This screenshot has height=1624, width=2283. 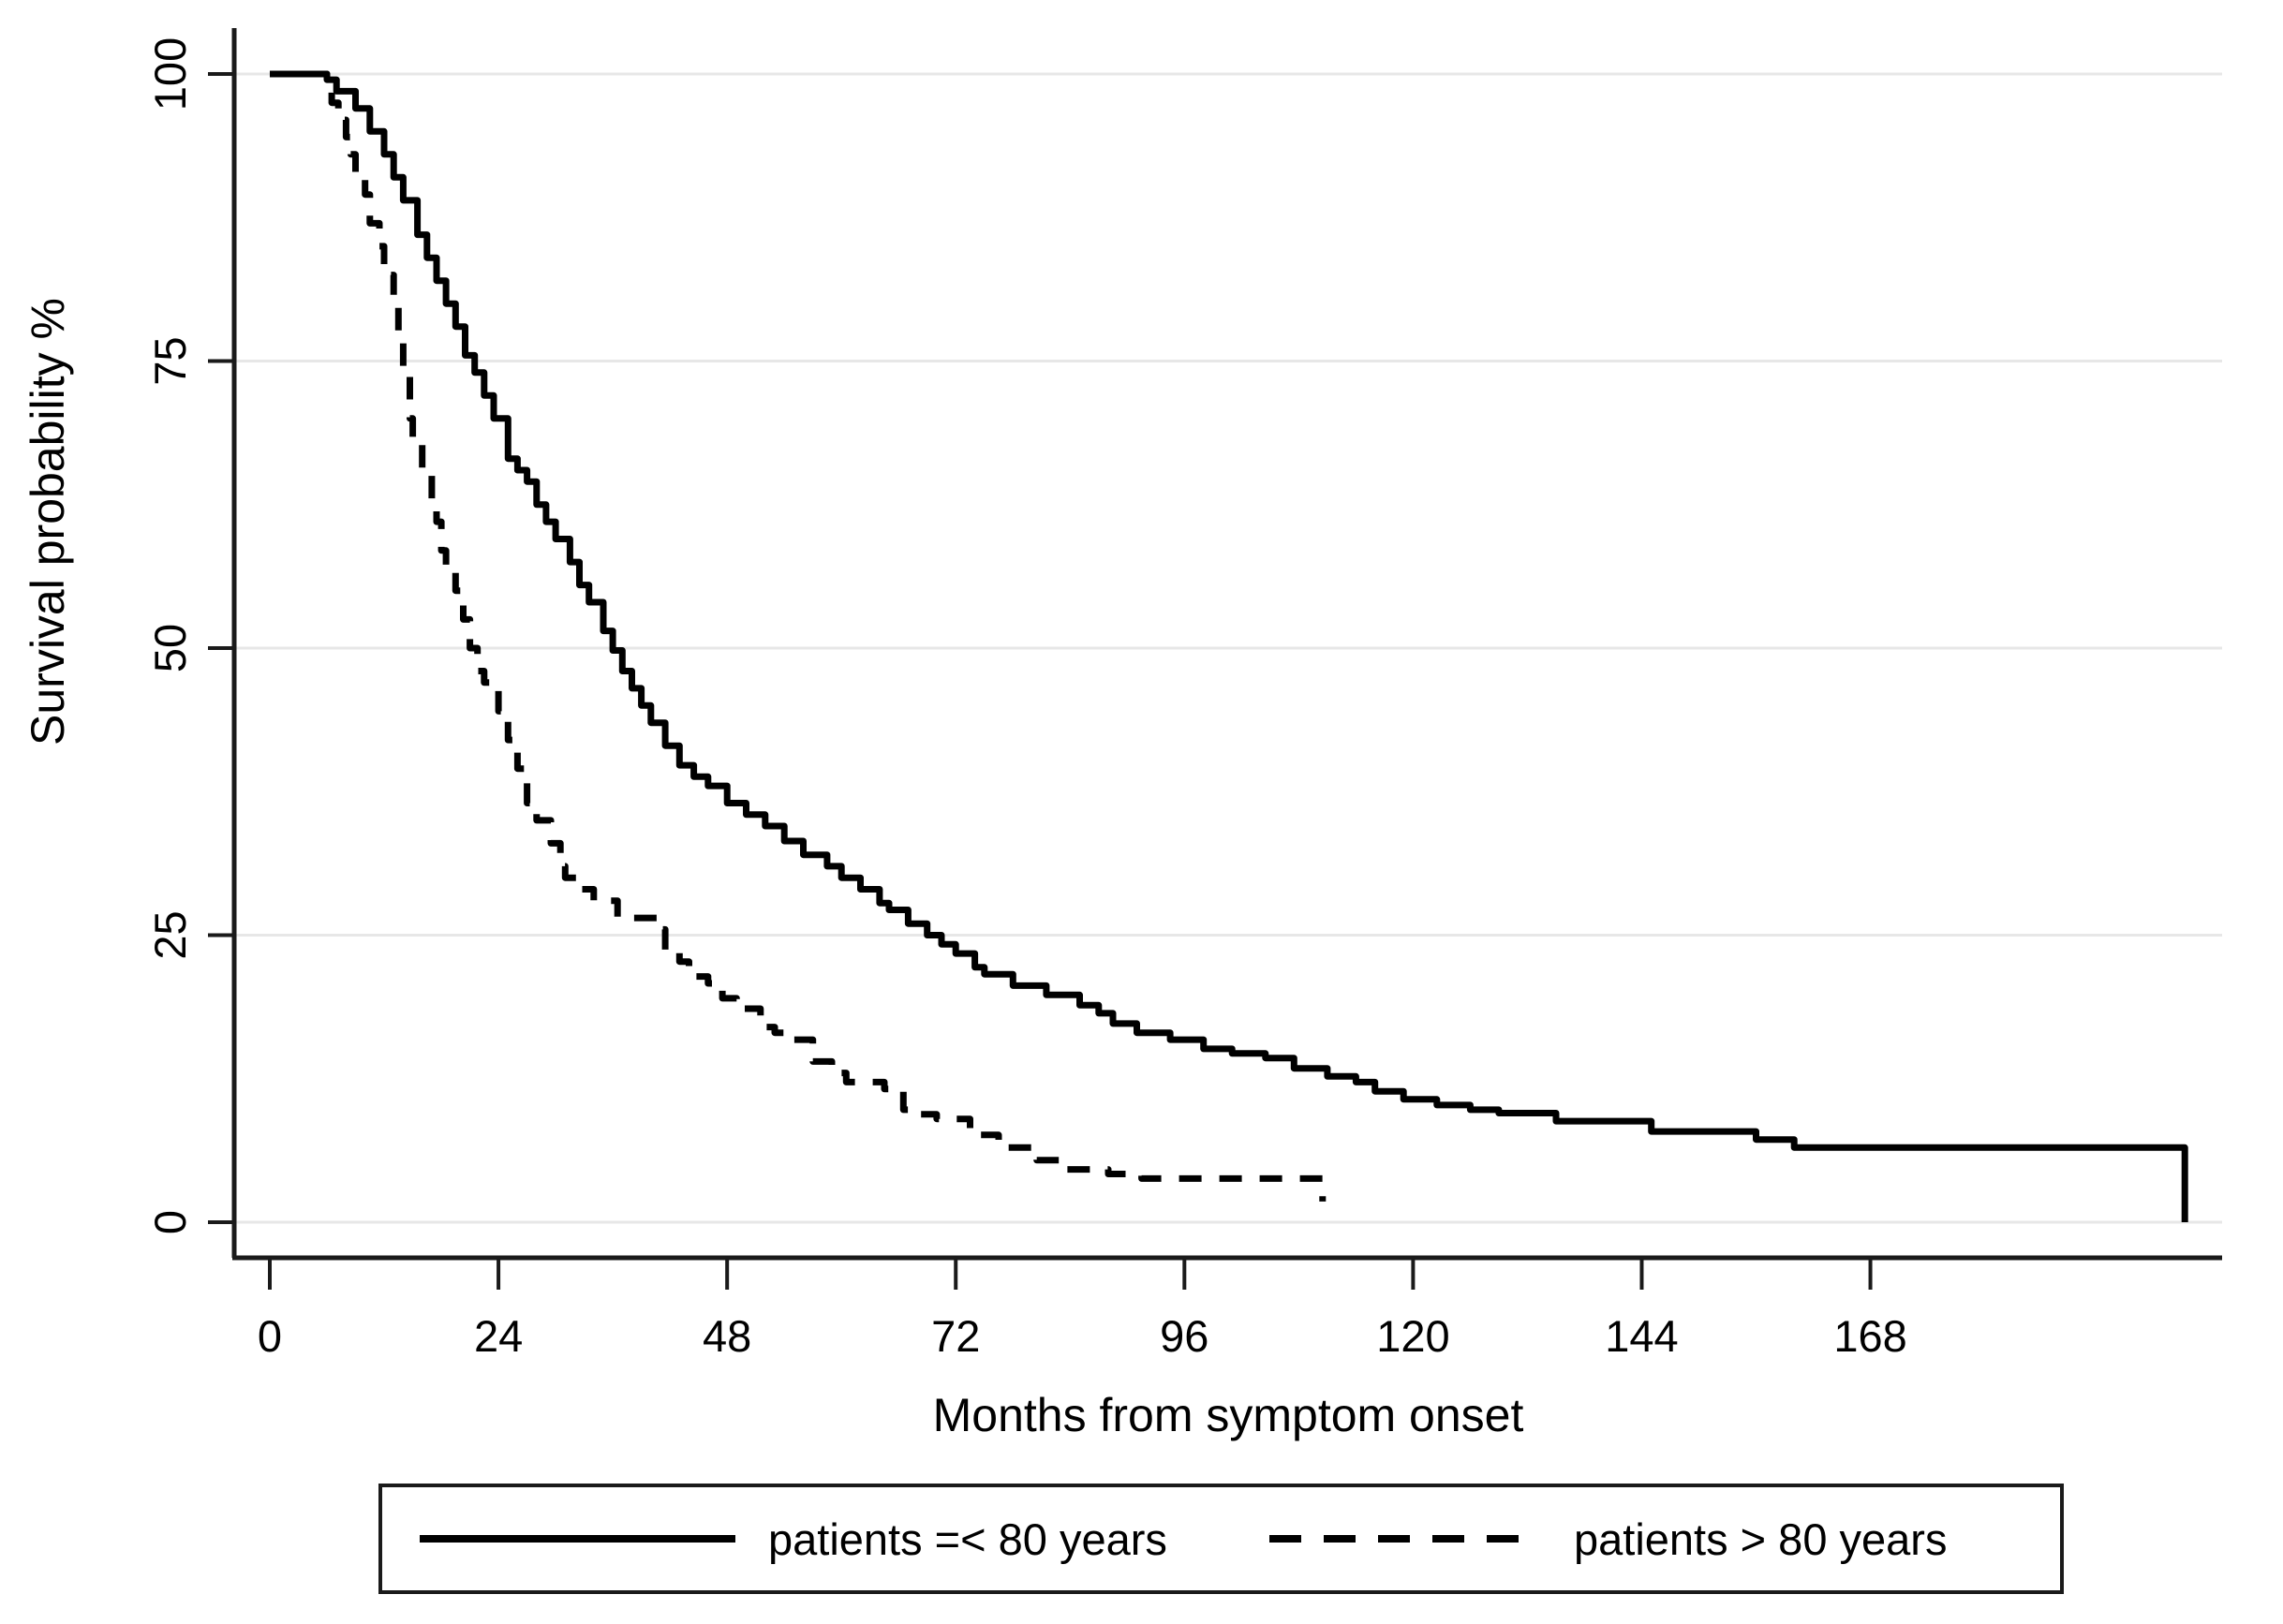 I want to click on x-tick-label-24: 24, so click(x=498, y=1336).